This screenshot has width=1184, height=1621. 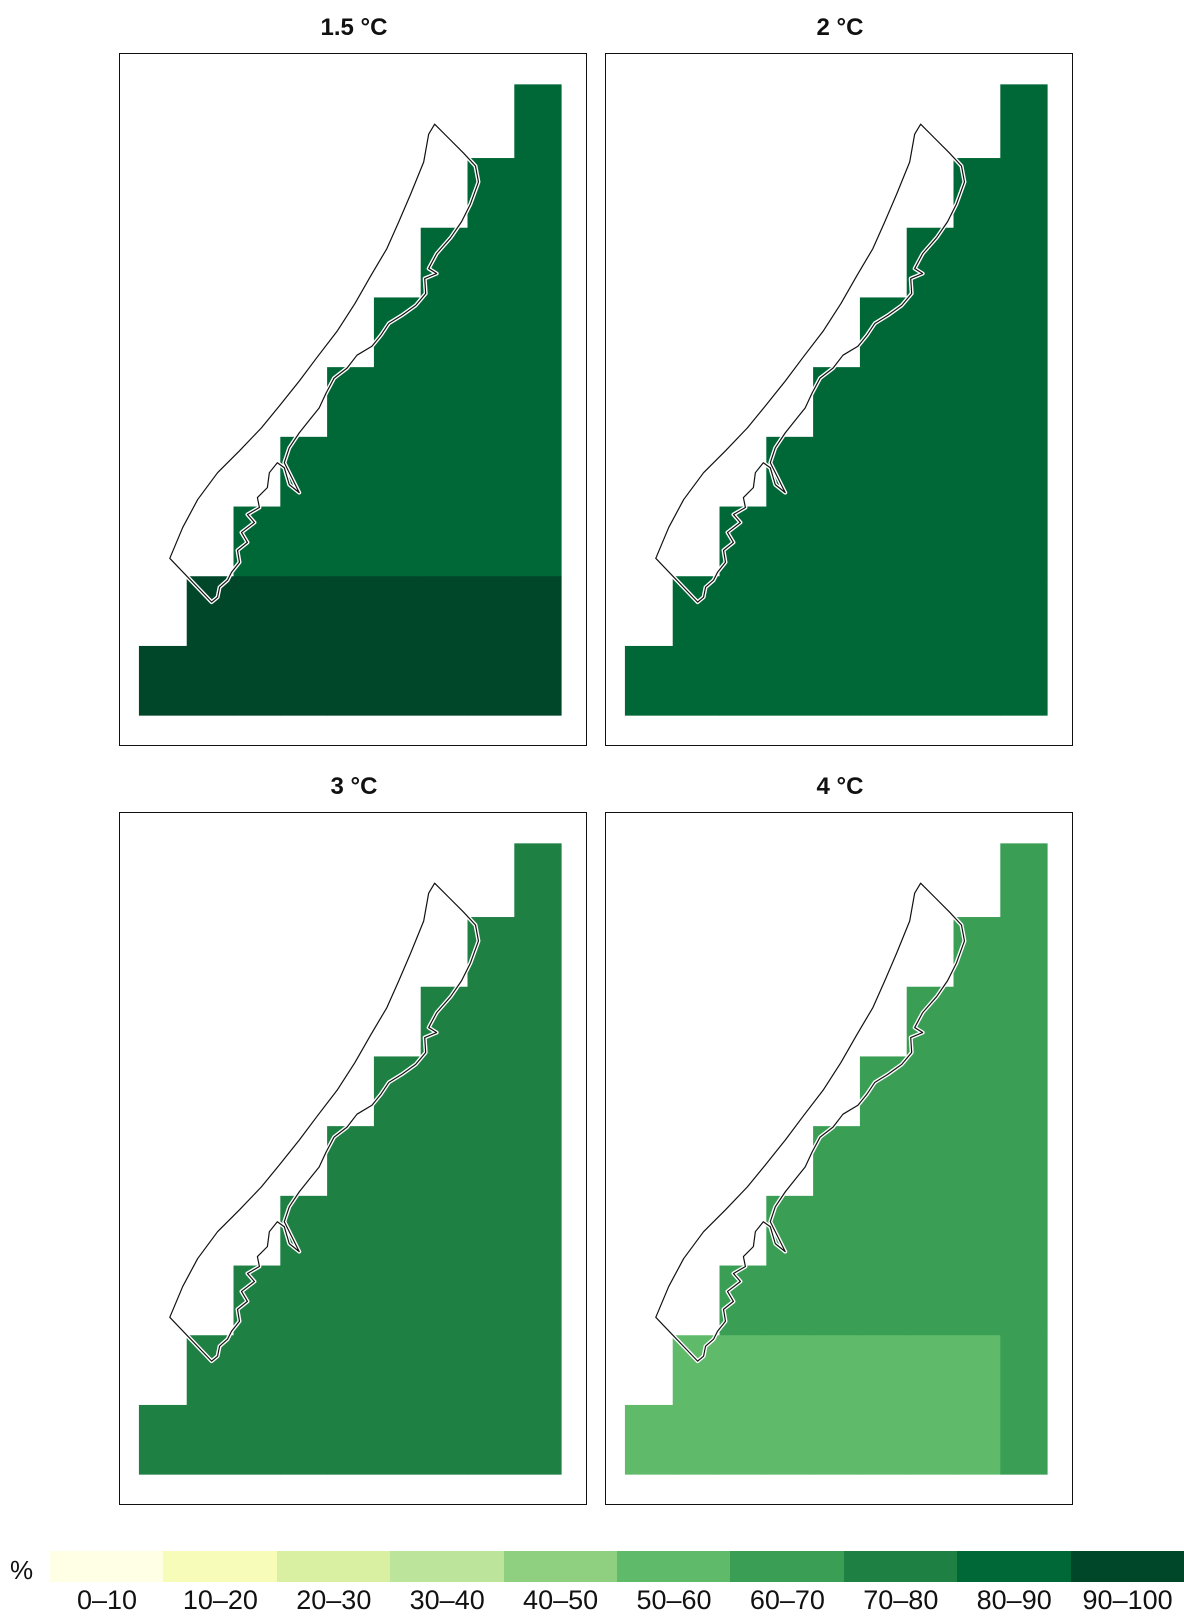 What do you see at coordinates (22, 1570) in the screenshot?
I see `legend-unit: %` at bounding box center [22, 1570].